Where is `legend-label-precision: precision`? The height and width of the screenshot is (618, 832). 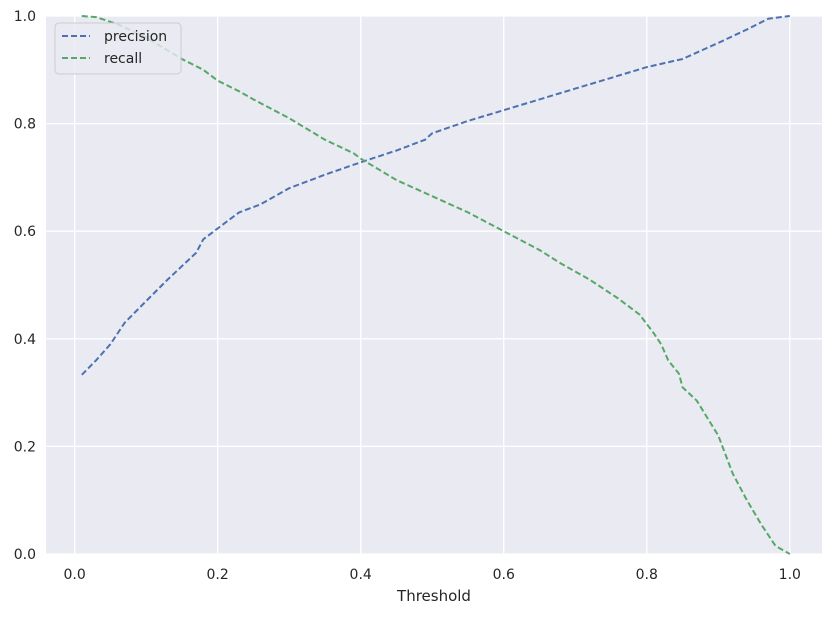
legend-label-precision: precision is located at coordinates (135, 37).